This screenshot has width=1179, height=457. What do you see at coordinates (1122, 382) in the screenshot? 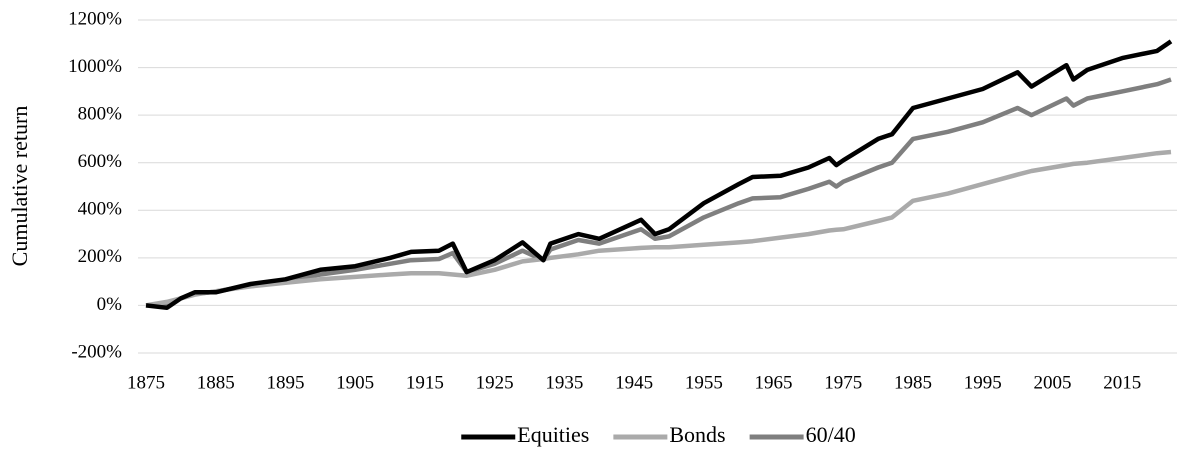
I see `x-tick-label: 2015` at bounding box center [1122, 382].